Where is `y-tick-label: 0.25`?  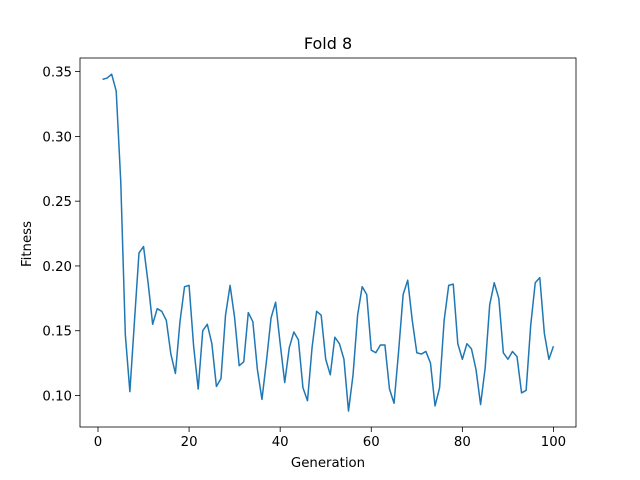 y-tick-label: 0.25 is located at coordinates (57, 202).